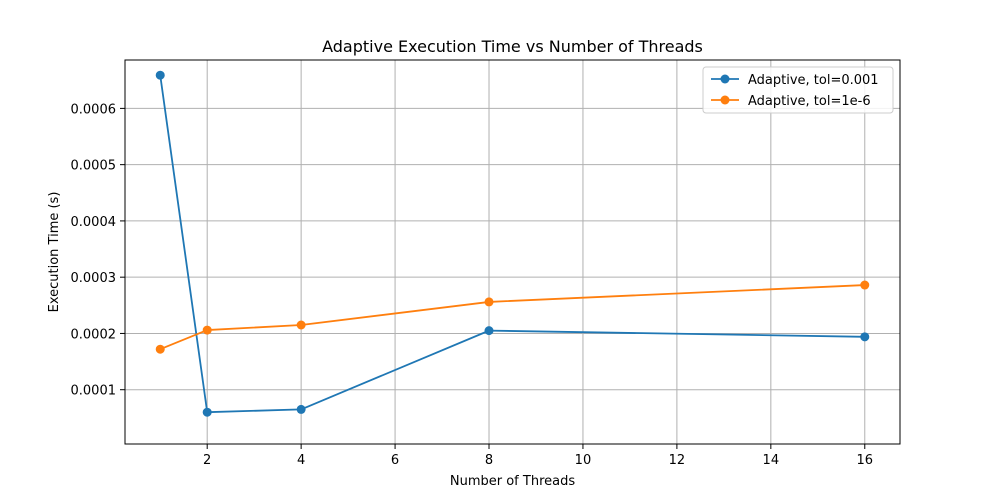 The width and height of the screenshot is (1000, 500). What do you see at coordinates (94, 334) in the screenshot?
I see `y-tick-label: 0.0002` at bounding box center [94, 334].